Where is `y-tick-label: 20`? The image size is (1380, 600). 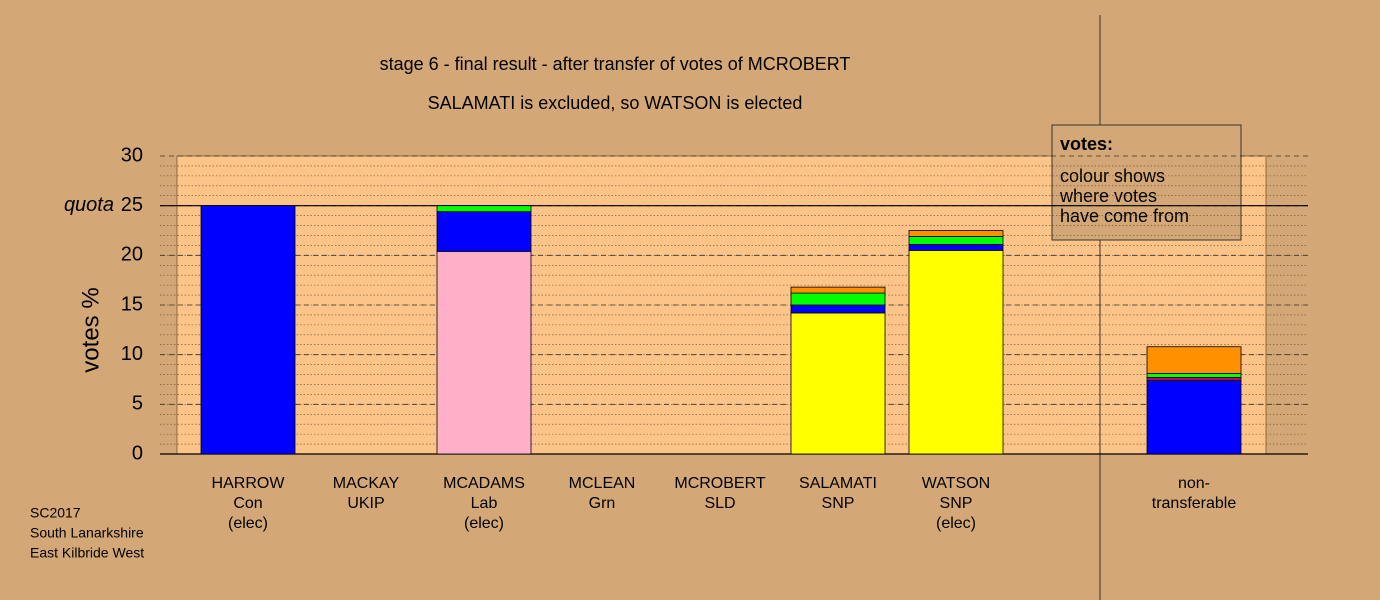 y-tick-label: 20 is located at coordinates (132, 255).